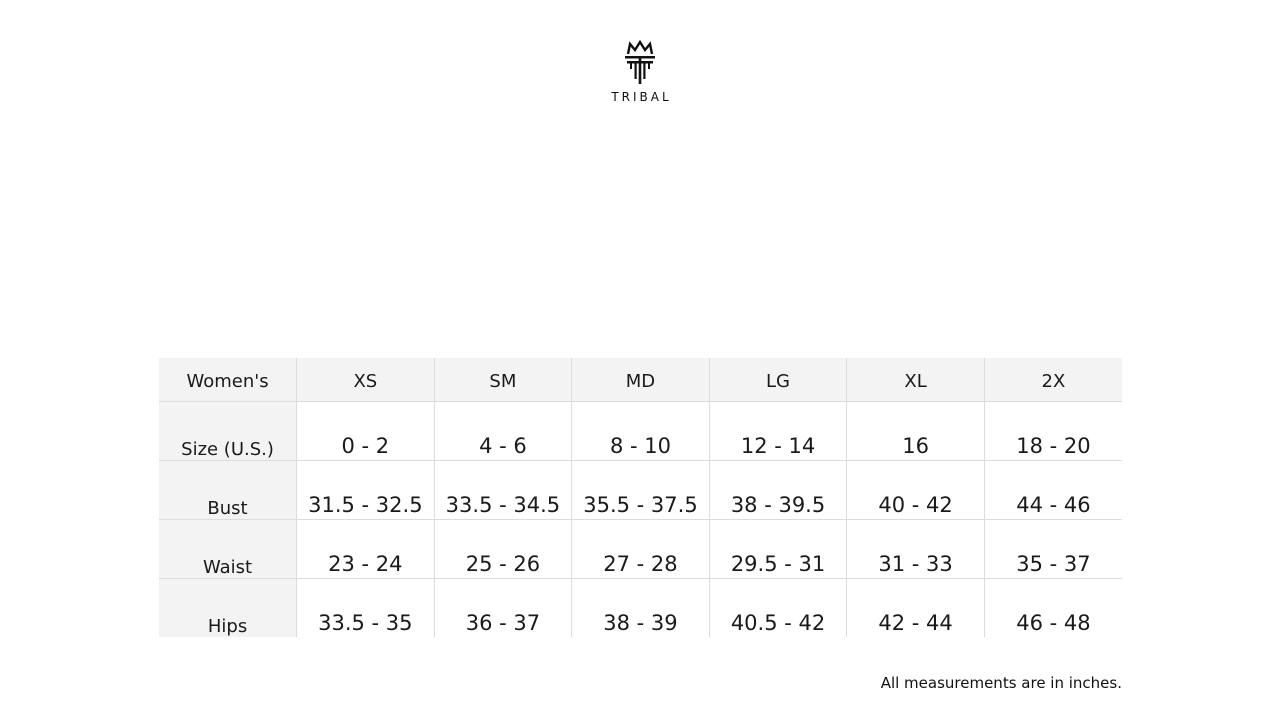 The width and height of the screenshot is (1280, 720). Describe the element at coordinates (778, 380) in the screenshot. I see `header-cell: LG` at that location.